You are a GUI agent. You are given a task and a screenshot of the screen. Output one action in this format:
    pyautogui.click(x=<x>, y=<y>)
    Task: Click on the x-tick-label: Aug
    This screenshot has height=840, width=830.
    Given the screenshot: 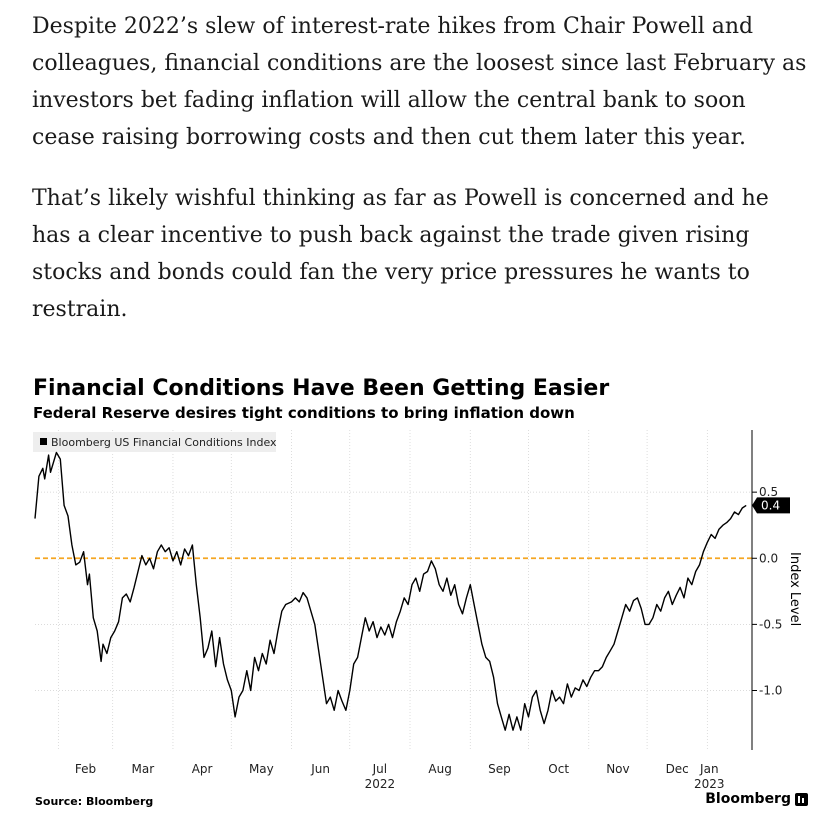 What is the action you would take?
    pyautogui.click(x=439, y=769)
    